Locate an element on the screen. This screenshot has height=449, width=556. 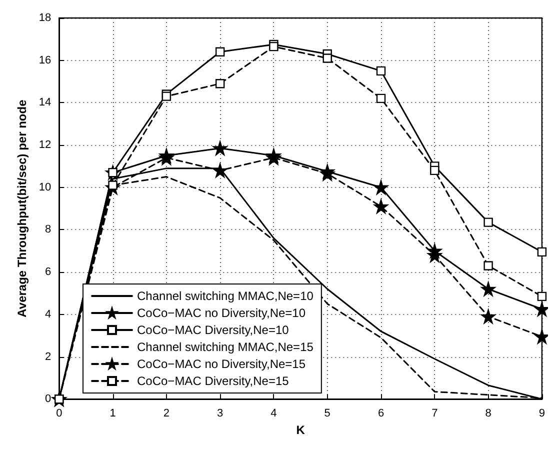
y-tick-label: 16 is located at coordinates (45, 60).